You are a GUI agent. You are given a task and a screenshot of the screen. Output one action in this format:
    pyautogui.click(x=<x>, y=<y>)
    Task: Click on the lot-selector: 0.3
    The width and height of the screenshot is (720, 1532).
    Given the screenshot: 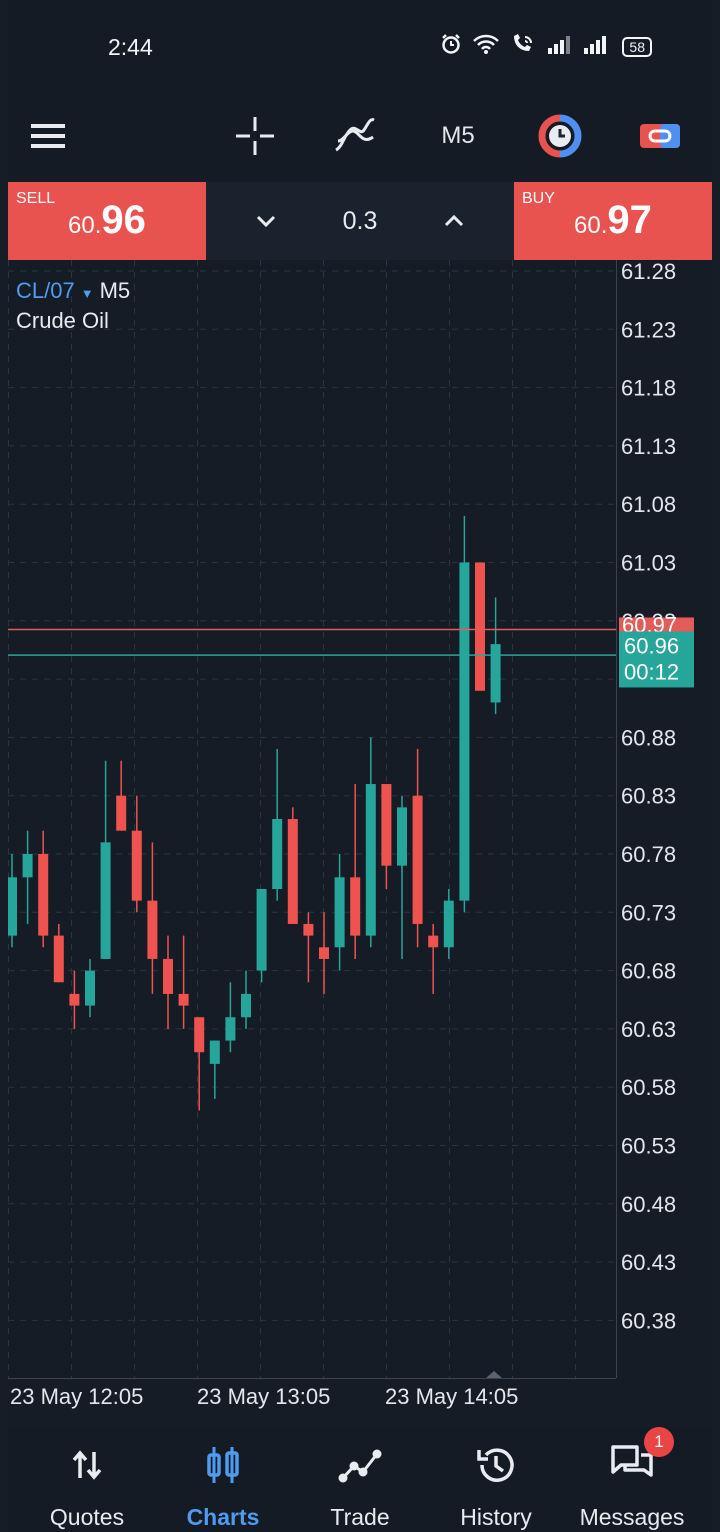 What is the action you would take?
    pyautogui.click(x=360, y=221)
    